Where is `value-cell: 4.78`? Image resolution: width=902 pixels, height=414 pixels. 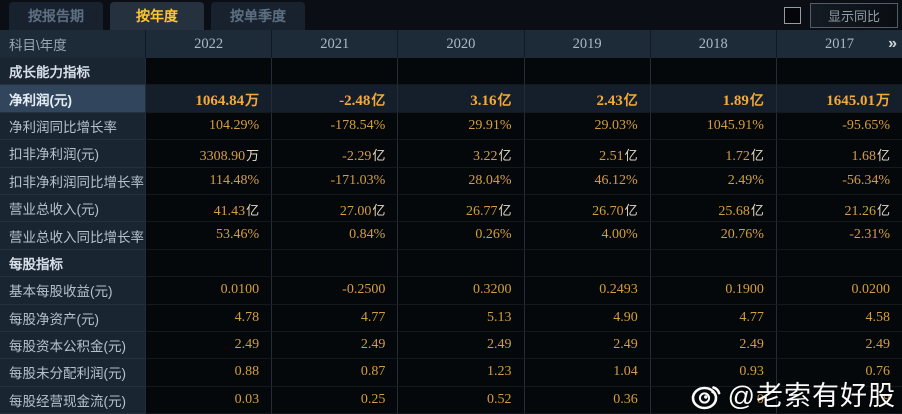 value-cell: 4.78 is located at coordinates (208, 318).